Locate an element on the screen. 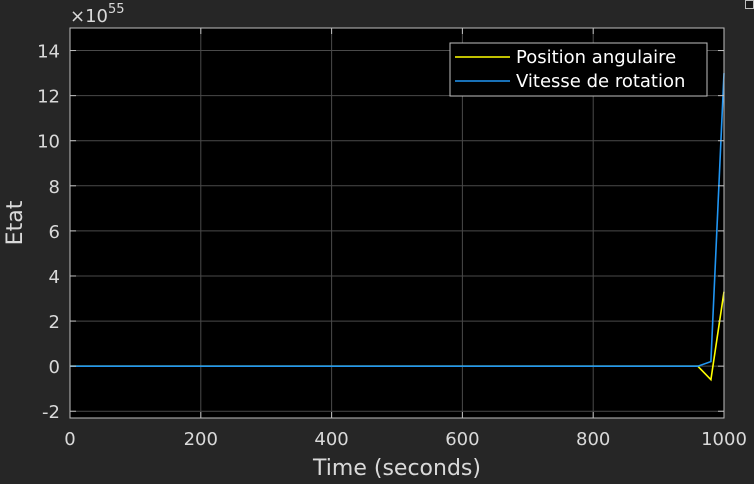  y-tick-label: 2 is located at coordinates (54, 322).